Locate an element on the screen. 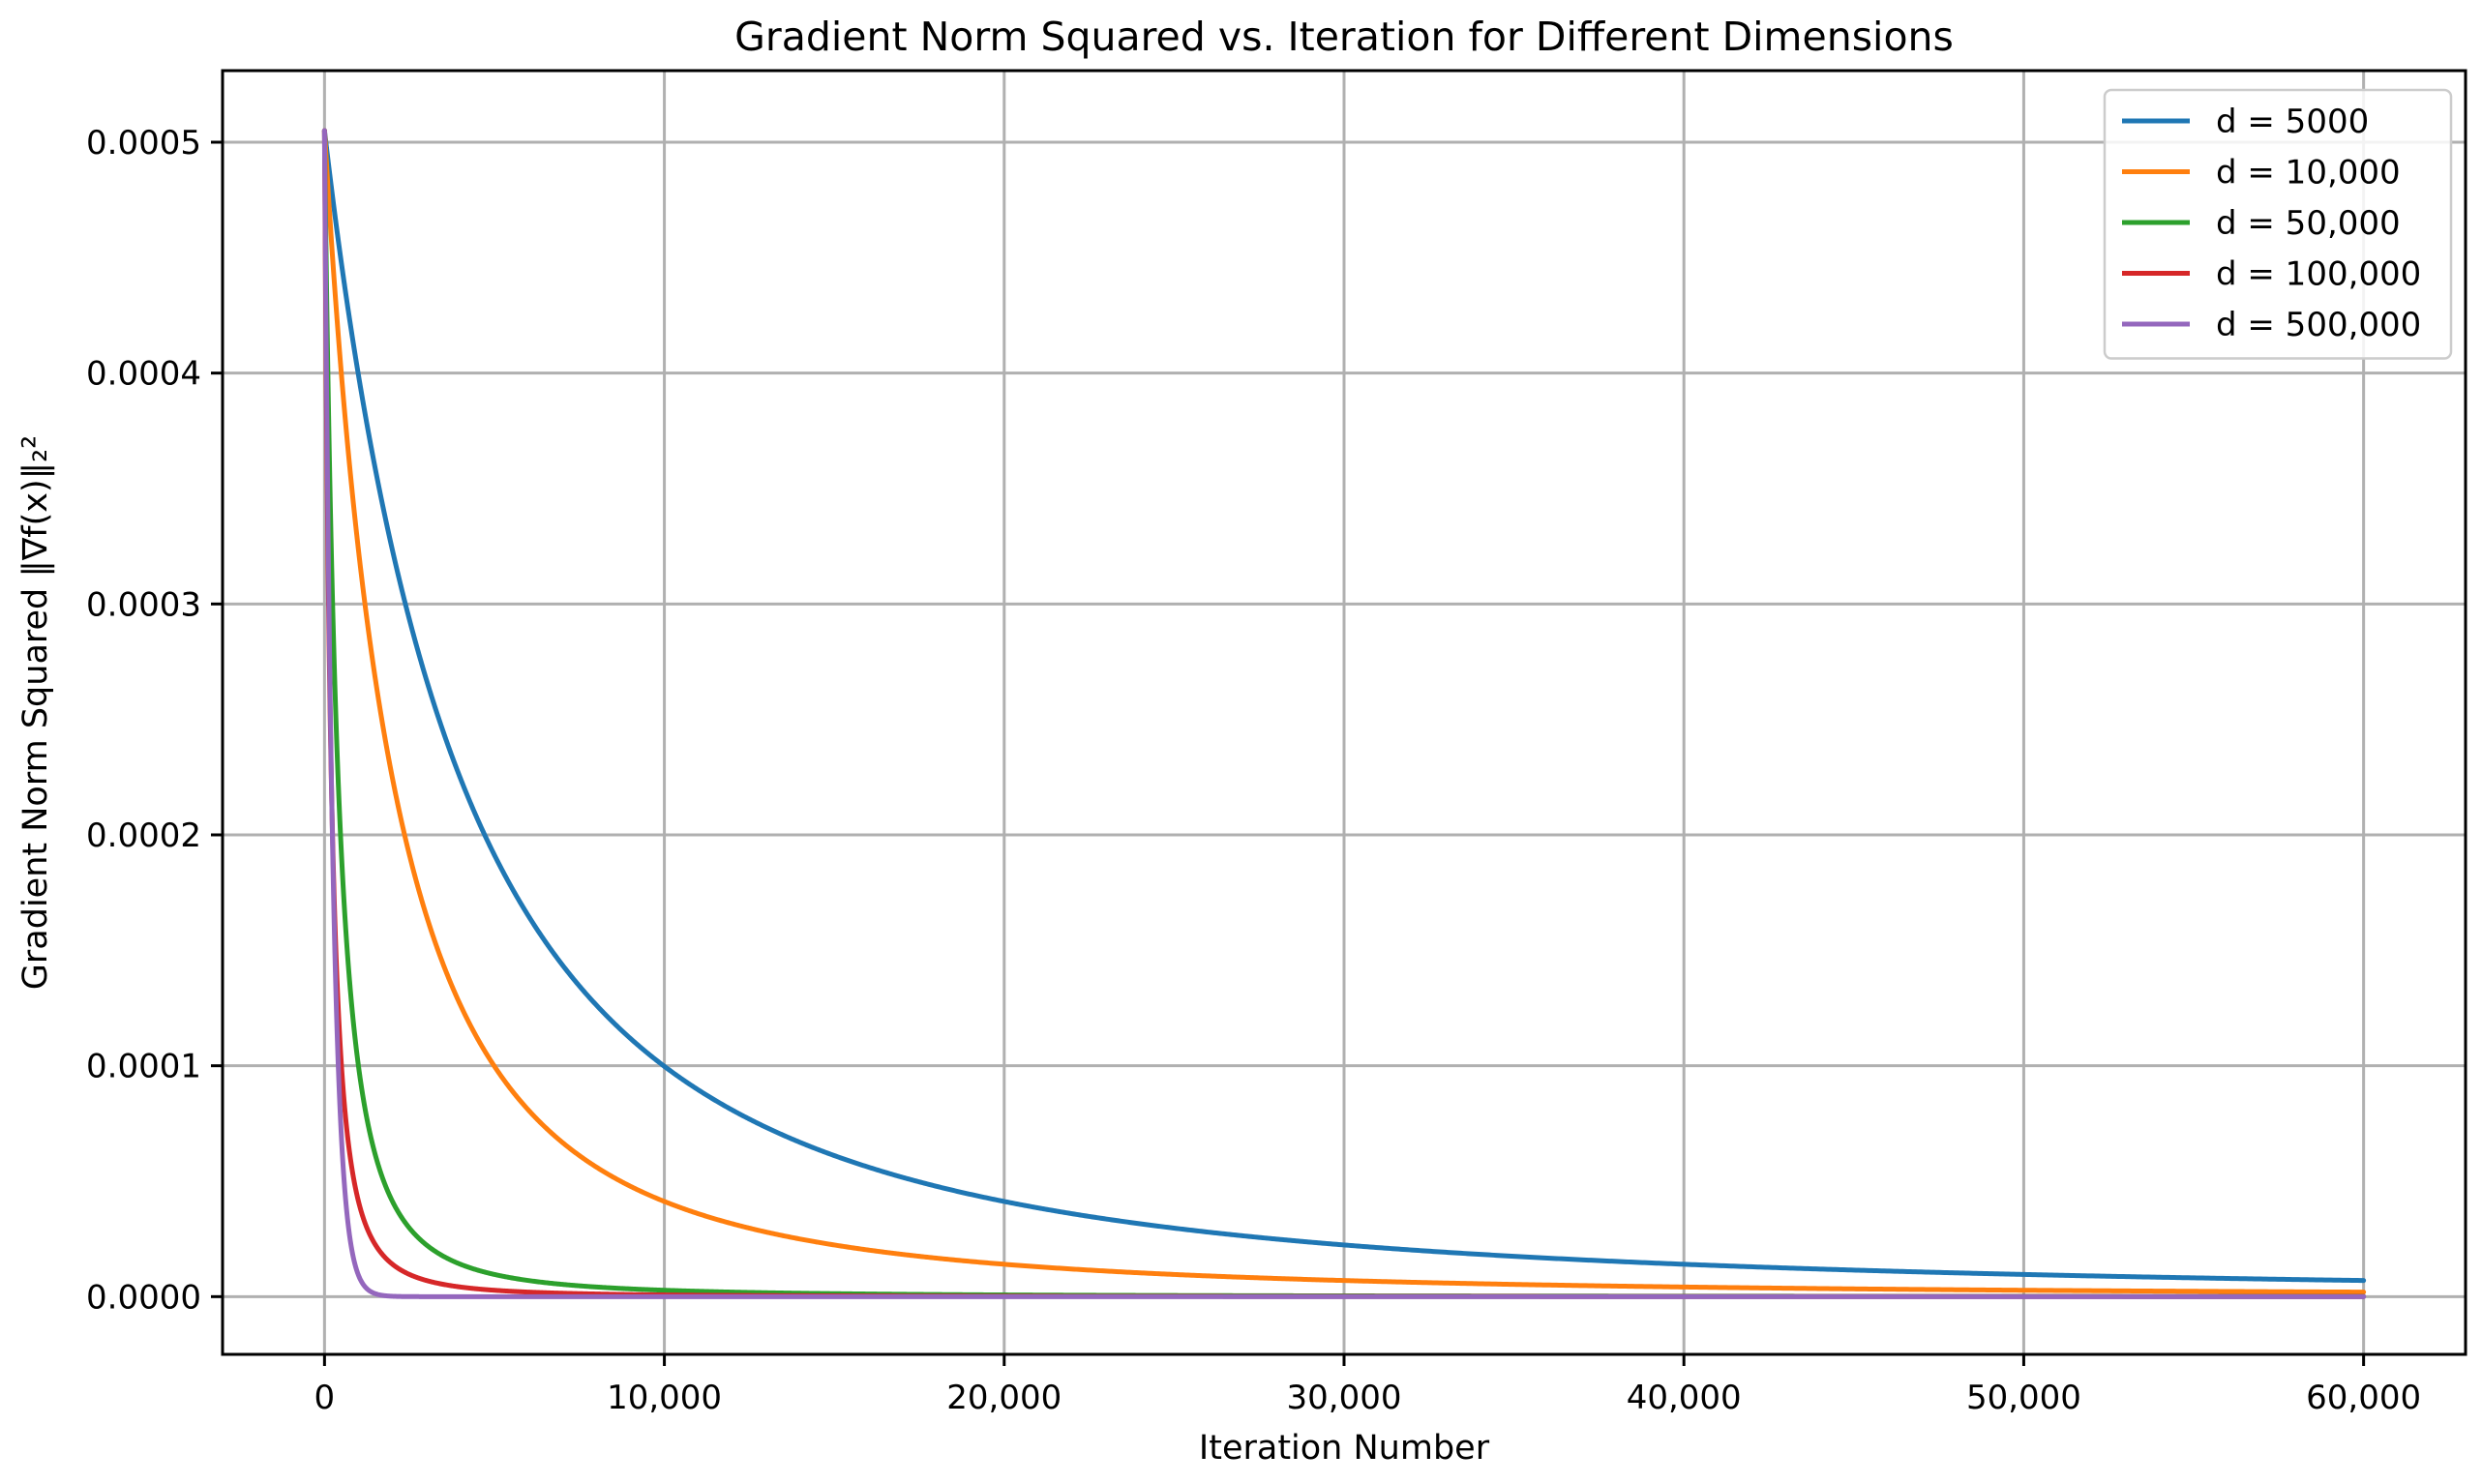 The width and height of the screenshot is (2482, 1484). x-axis-label: Iteration Number is located at coordinates (1344, 1448).